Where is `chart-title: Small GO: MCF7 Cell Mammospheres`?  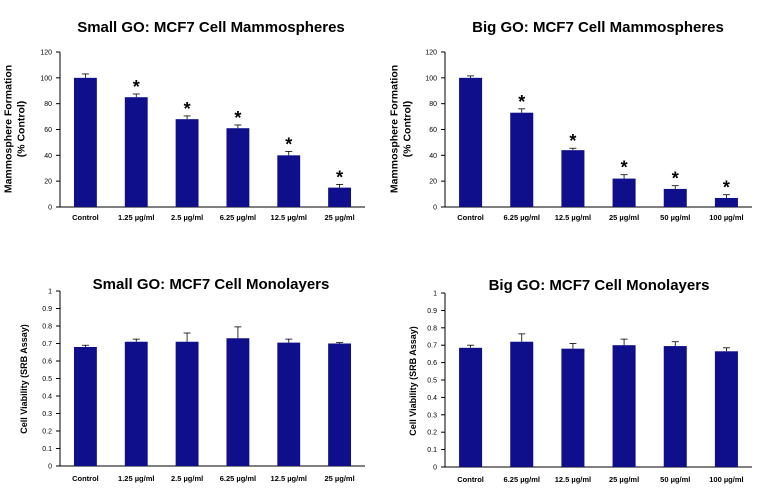
chart-title: Small GO: MCF7 Cell Mammospheres is located at coordinates (211, 27).